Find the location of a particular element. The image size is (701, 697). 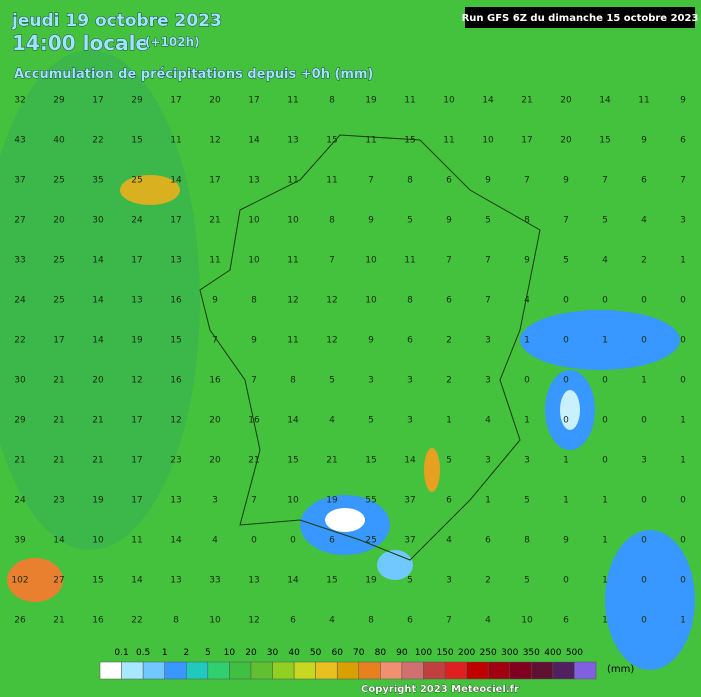

precip-value: 25 is located at coordinates (58, 181).